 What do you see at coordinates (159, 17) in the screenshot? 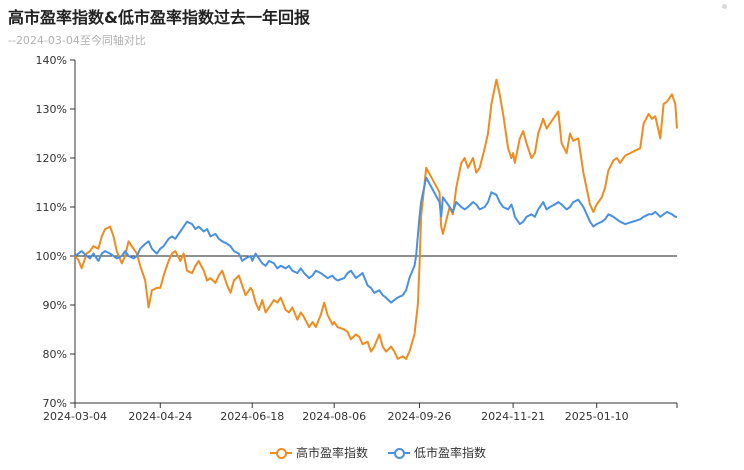
I see `chart-title: 高市盈率指数&低市盈率指数过去一年回报` at bounding box center [159, 17].